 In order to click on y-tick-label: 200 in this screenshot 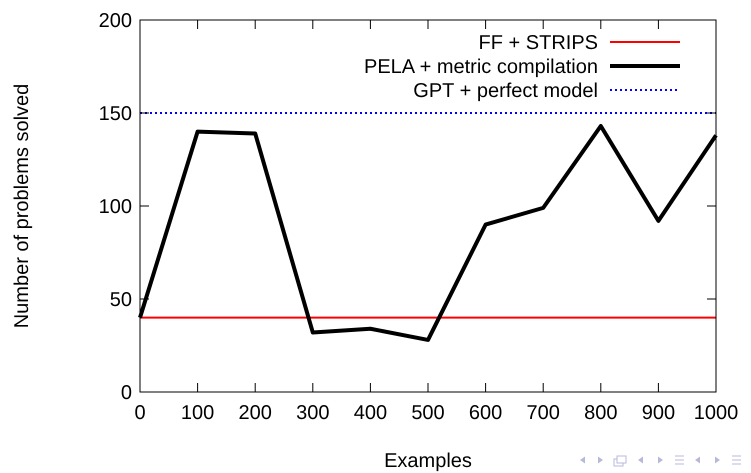, I will do `click(115, 21)`.